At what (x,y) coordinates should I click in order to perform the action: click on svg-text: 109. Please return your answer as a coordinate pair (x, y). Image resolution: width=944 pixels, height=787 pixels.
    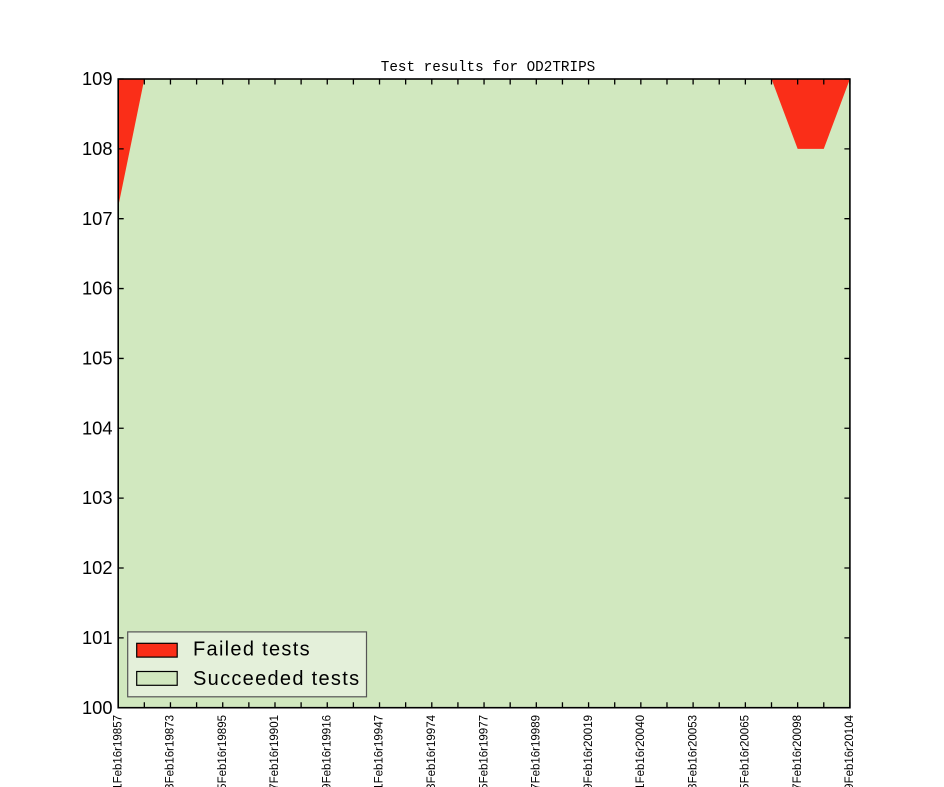
    Looking at the image, I should click on (97, 78).